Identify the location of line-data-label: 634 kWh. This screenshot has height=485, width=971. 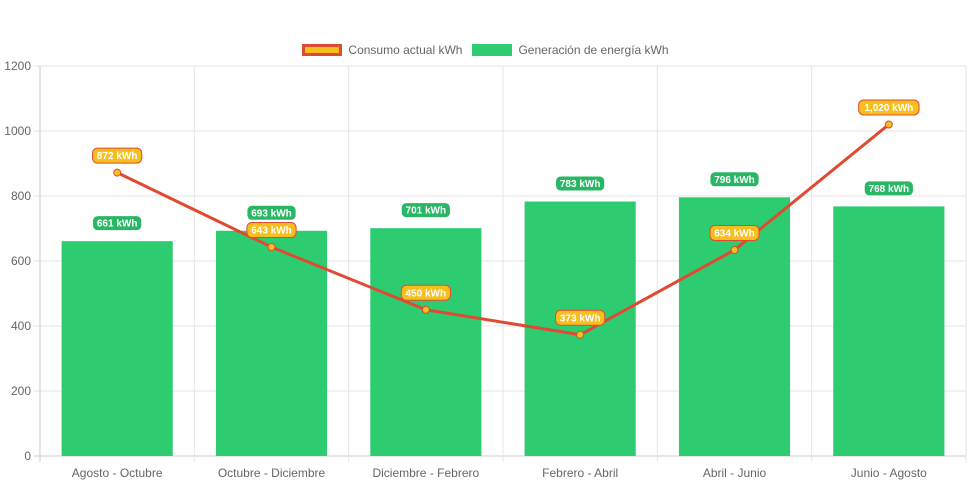
(734, 232).